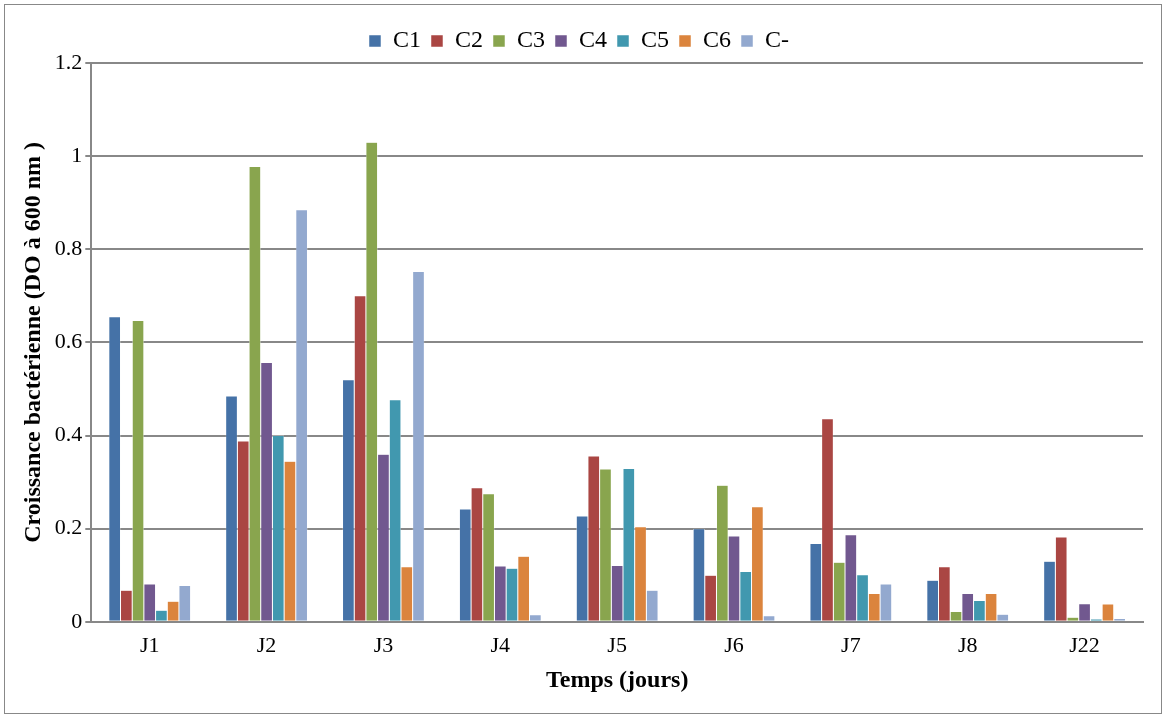  What do you see at coordinates (68, 527) in the screenshot?
I see `y-tick-label: 0.2` at bounding box center [68, 527].